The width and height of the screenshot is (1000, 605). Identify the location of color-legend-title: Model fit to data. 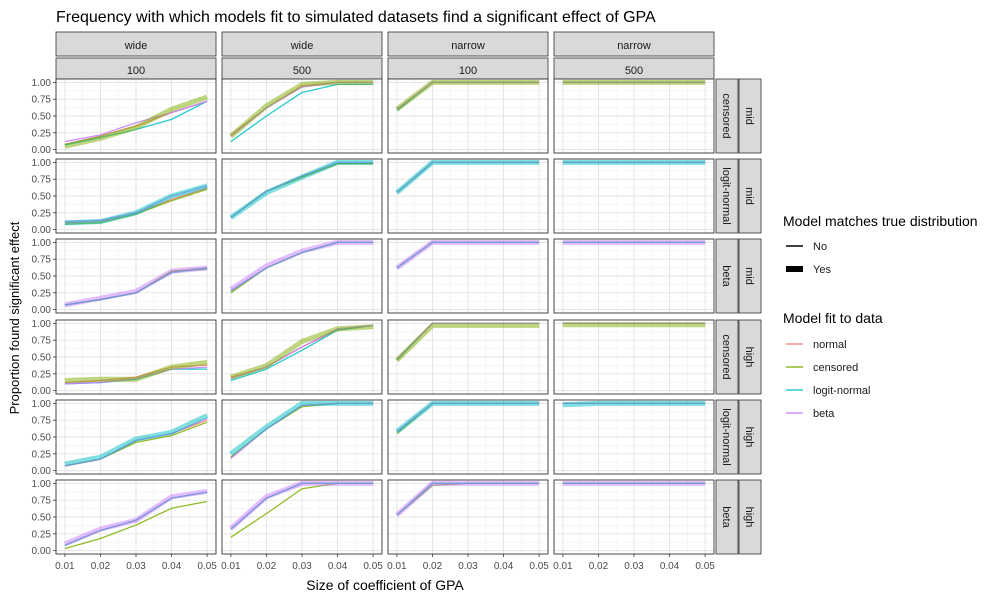
(833, 318).